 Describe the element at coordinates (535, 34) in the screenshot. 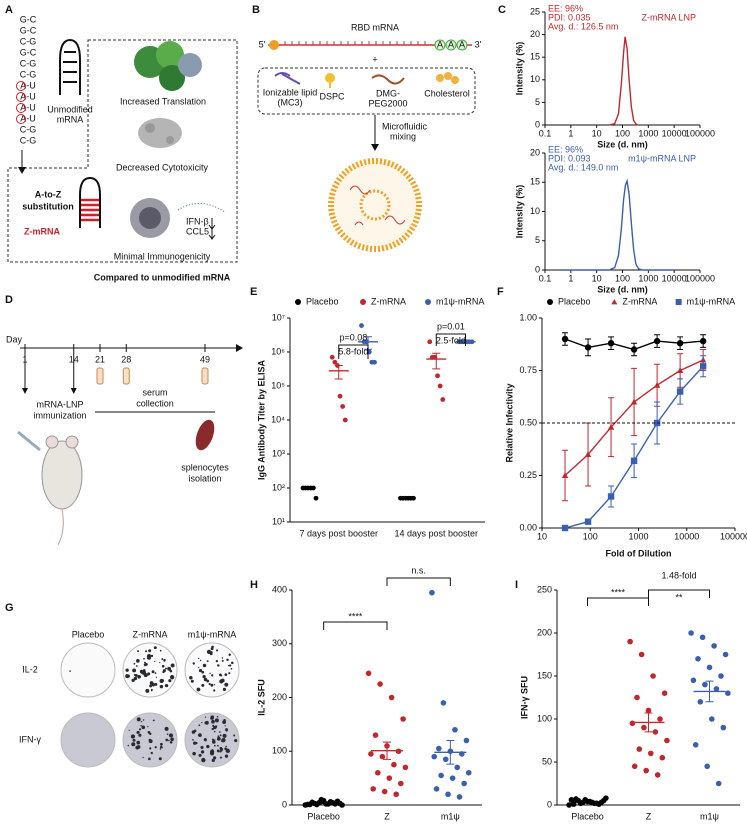

I see `y-tick-label: 20` at that location.